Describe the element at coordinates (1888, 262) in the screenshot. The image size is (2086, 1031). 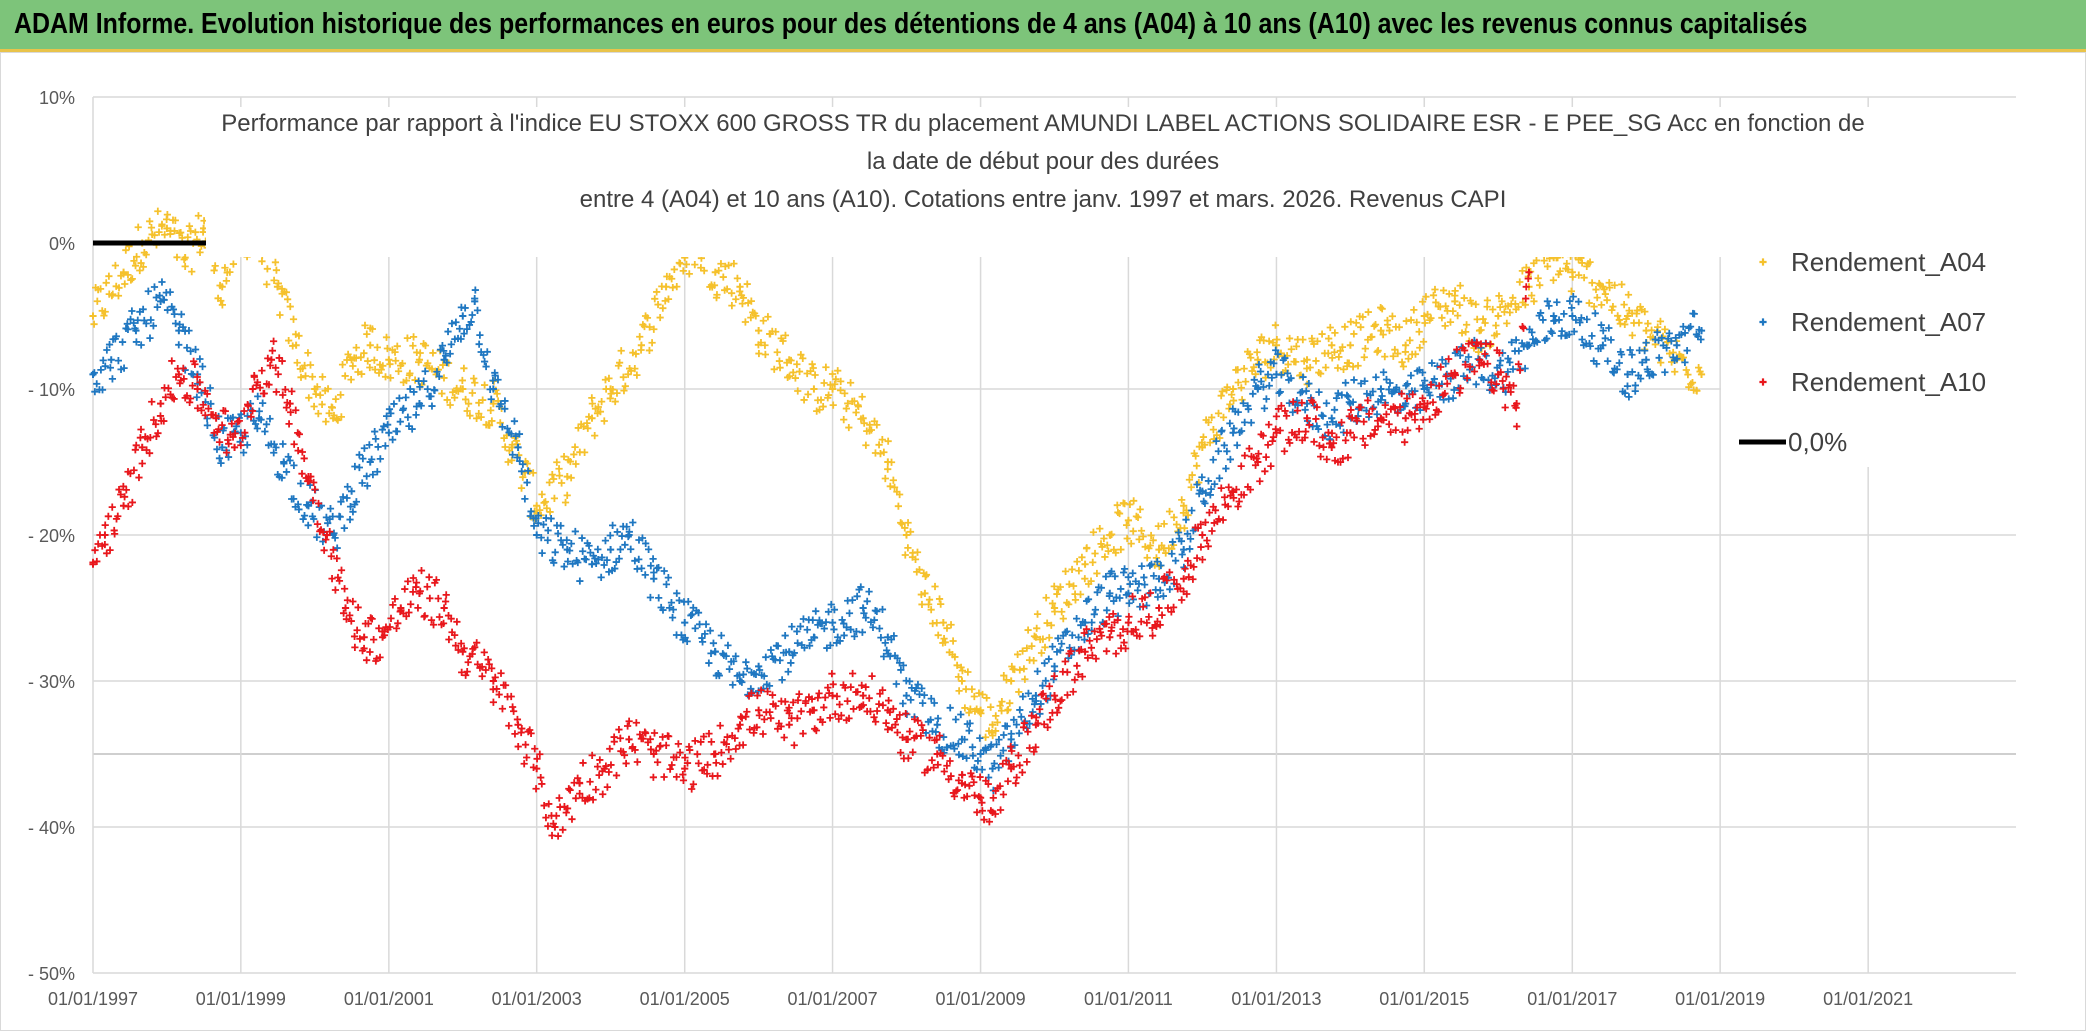
I see `legend-label: Rendement_A04` at that location.